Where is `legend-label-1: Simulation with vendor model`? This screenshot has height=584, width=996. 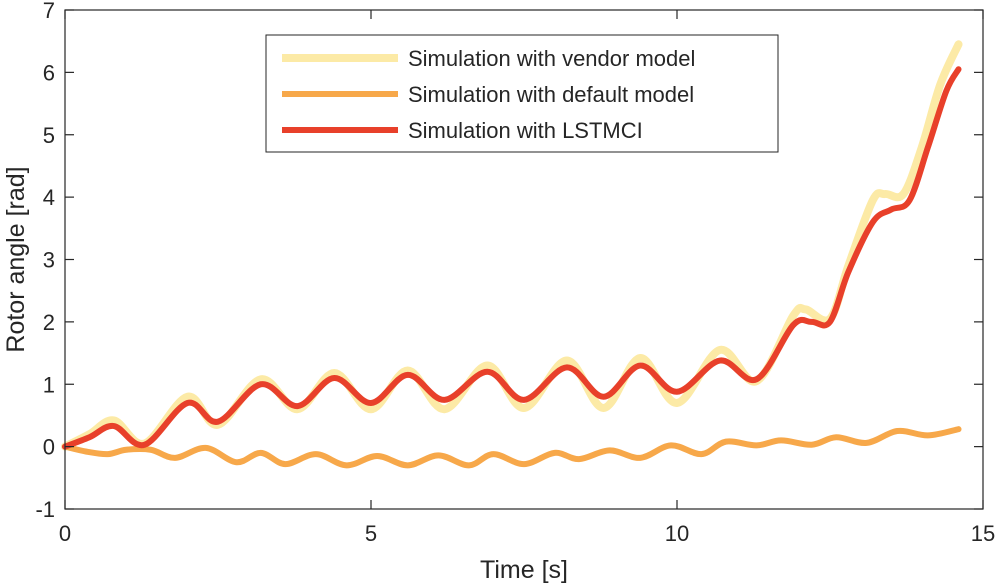
legend-label-1: Simulation with vendor model is located at coordinates (551, 58).